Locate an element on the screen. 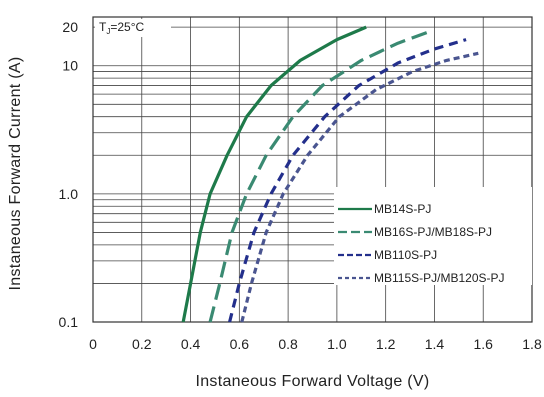  temperature-annotation: TJ=25°C is located at coordinates (133, 28).